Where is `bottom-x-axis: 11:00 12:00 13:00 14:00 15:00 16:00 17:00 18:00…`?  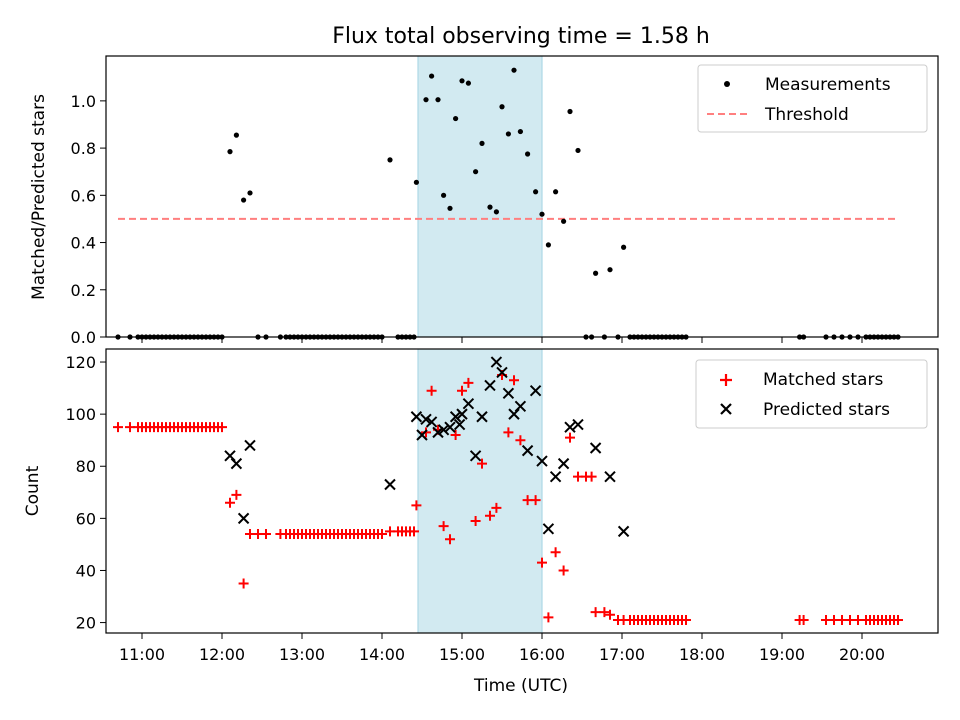
bottom-x-axis: 11:00 12:00 13:00 14:00 15:00 16:00 17:00 18:00… is located at coordinates (502, 648).